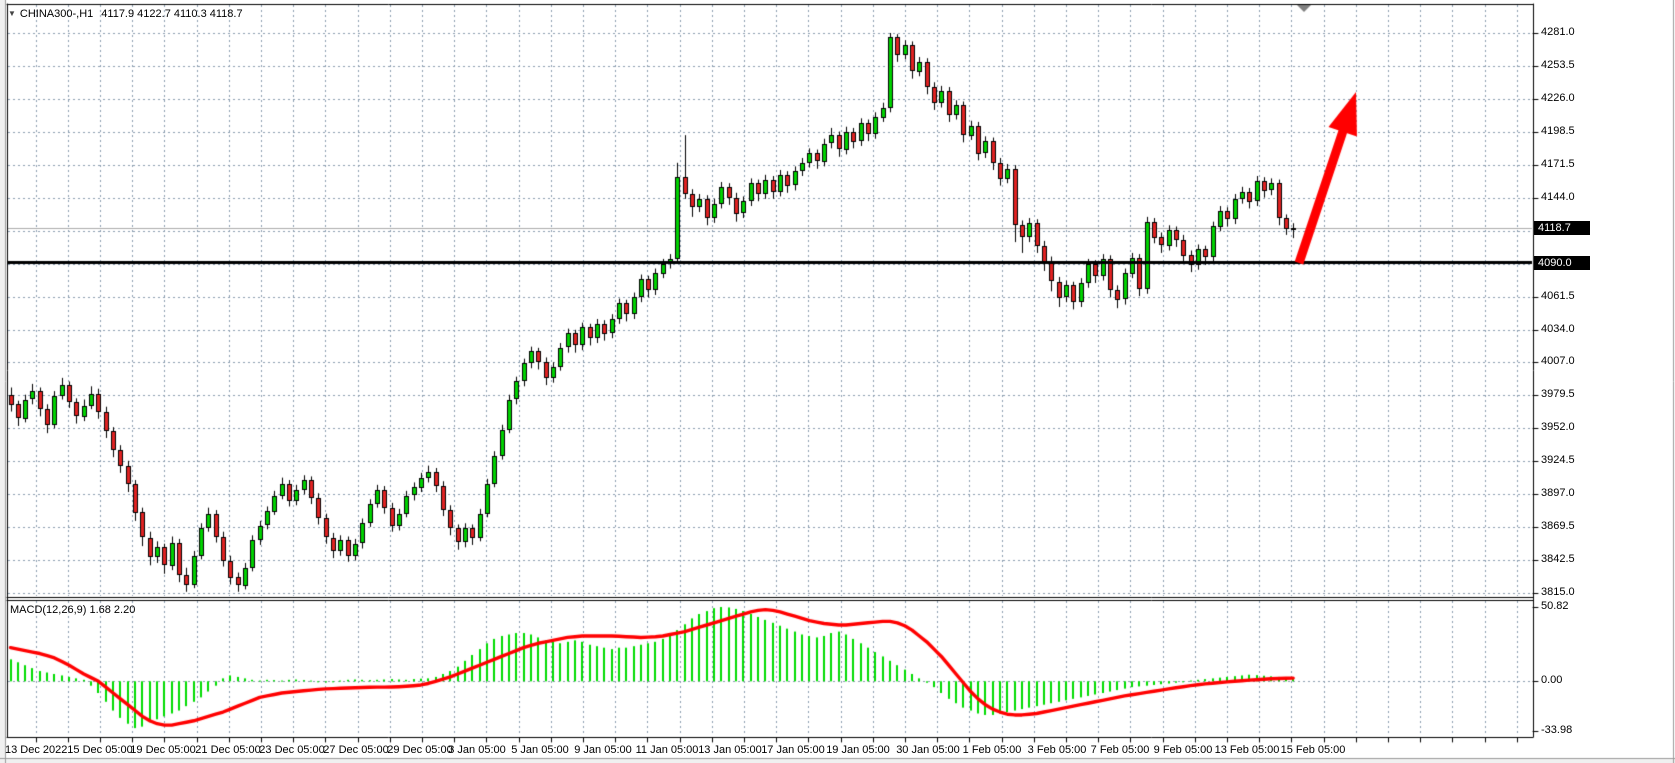  Describe the element at coordinates (1558, 394) in the screenshot. I see `price-axis-label: 3979.5` at that location.